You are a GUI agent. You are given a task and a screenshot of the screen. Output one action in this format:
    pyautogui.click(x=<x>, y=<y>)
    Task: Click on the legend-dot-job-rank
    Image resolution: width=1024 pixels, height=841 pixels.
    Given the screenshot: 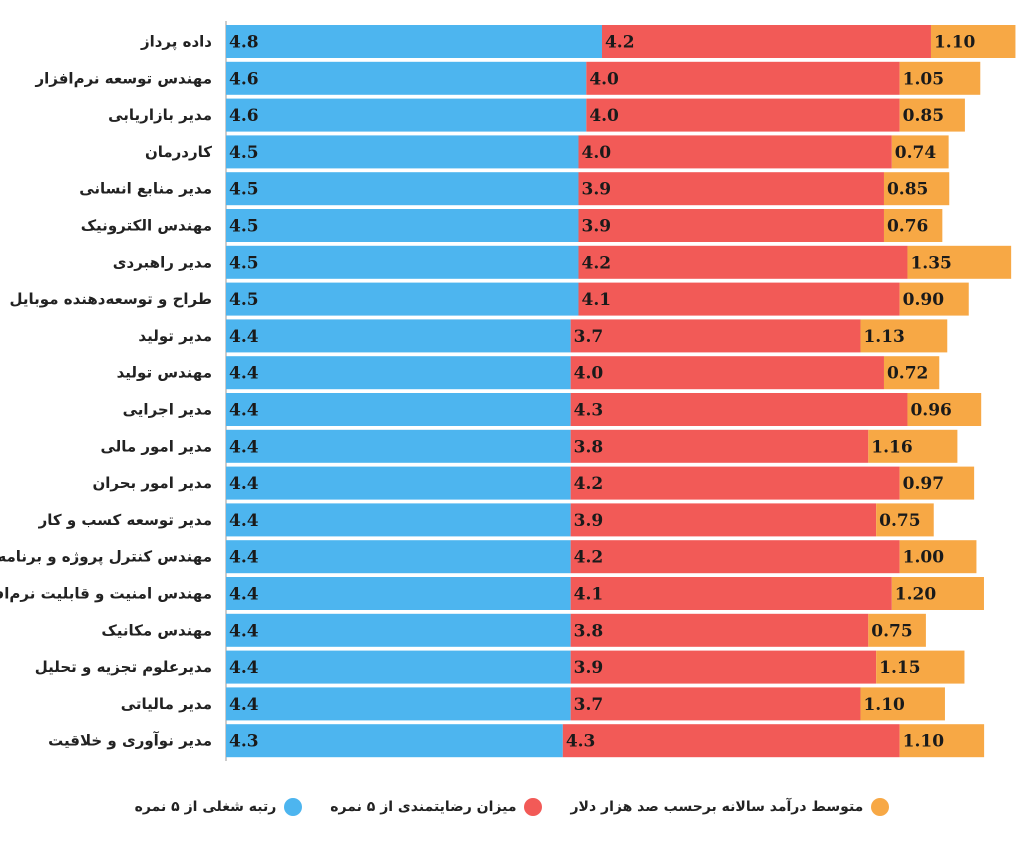 What is the action you would take?
    pyautogui.click(x=293, y=807)
    